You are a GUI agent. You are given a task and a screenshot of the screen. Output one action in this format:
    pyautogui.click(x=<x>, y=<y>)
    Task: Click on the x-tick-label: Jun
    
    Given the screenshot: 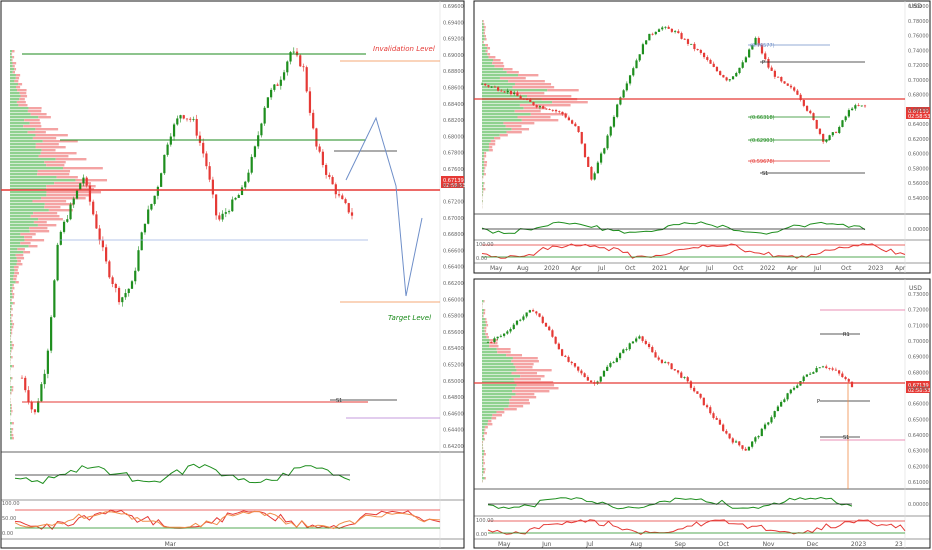 What is the action you would take?
    pyautogui.click(x=546, y=544)
    